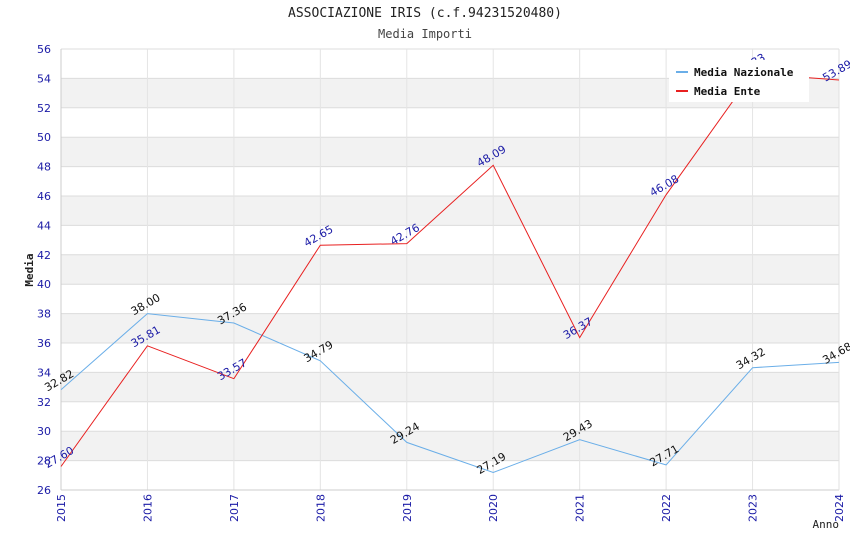 The height and width of the screenshot is (550, 850). What do you see at coordinates (44, 49) in the screenshot?
I see `y-tick-label: 56` at bounding box center [44, 49].